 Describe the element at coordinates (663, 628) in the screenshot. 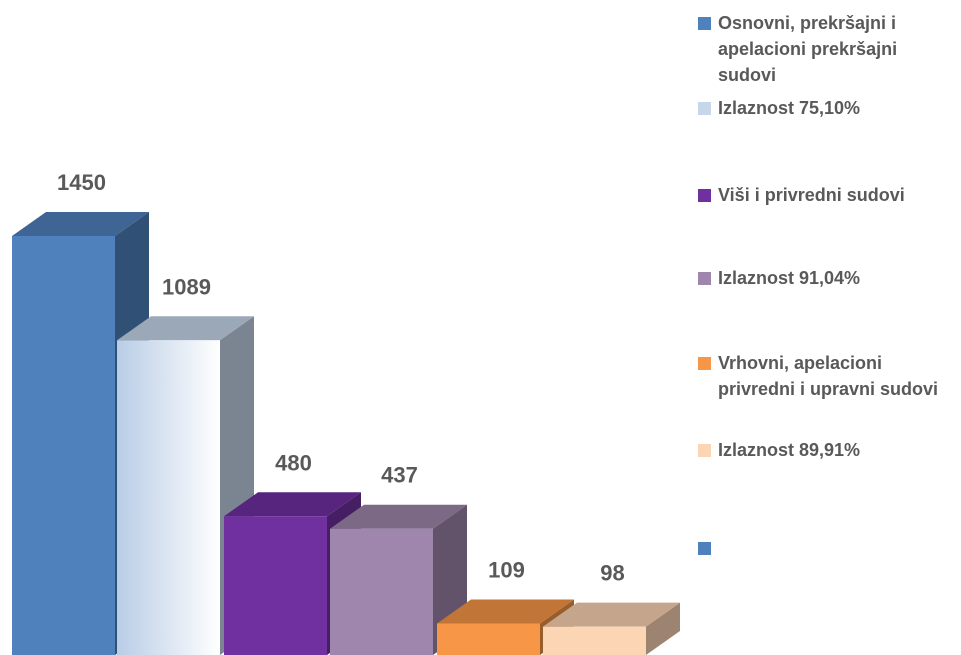

I see `bar-side` at that location.